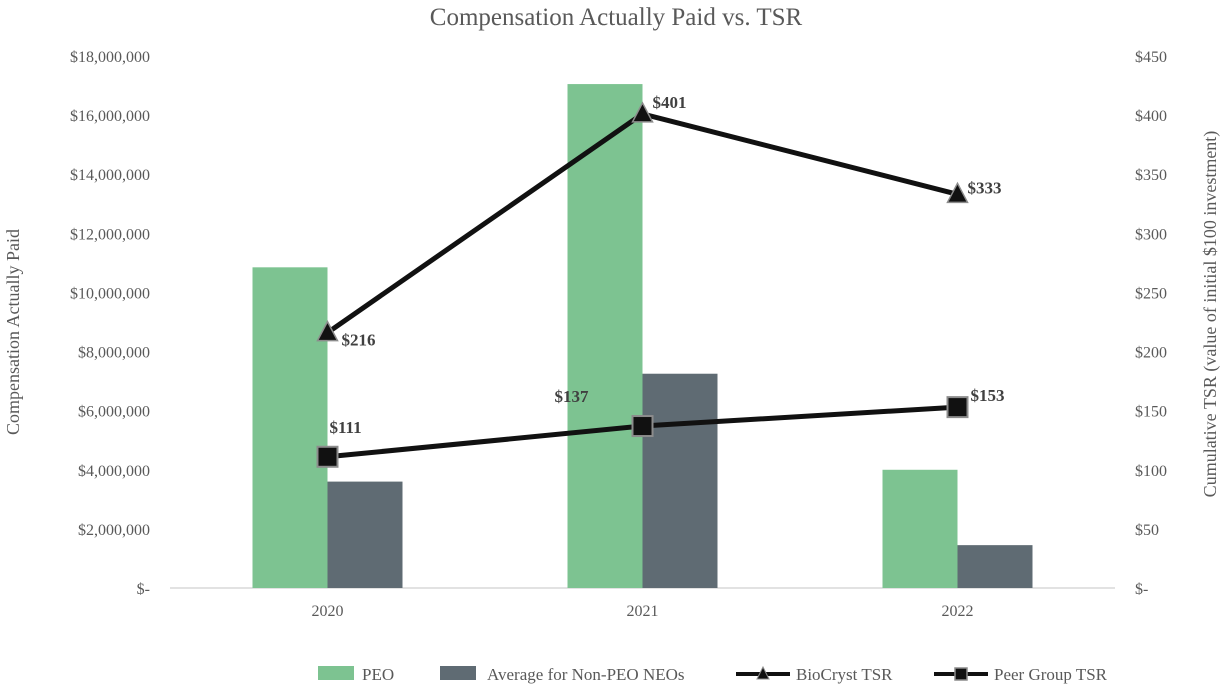 This screenshot has height=688, width=1224. Describe the element at coordinates (961, 674) in the screenshot. I see `legend-peer-group-tsr-marker` at that location.